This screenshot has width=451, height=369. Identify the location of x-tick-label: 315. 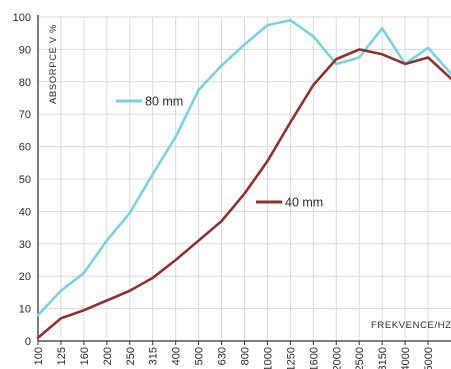
(154, 356).